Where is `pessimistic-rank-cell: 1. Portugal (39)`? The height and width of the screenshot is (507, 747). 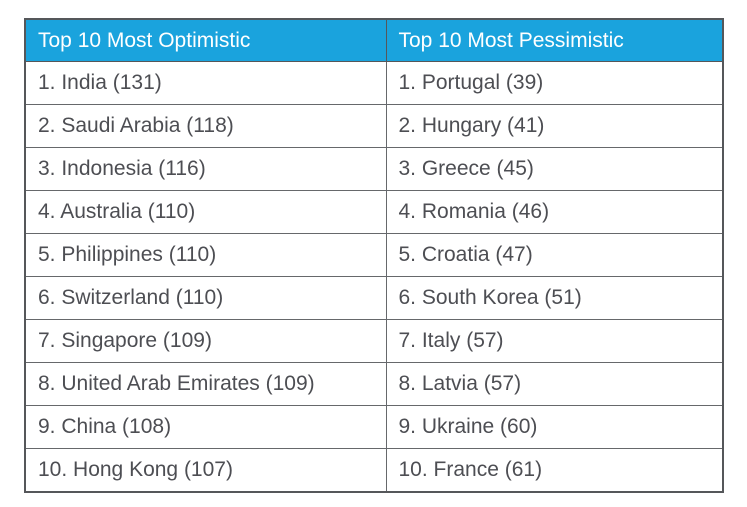 pessimistic-rank-cell: 1. Portugal (39) is located at coordinates (554, 83).